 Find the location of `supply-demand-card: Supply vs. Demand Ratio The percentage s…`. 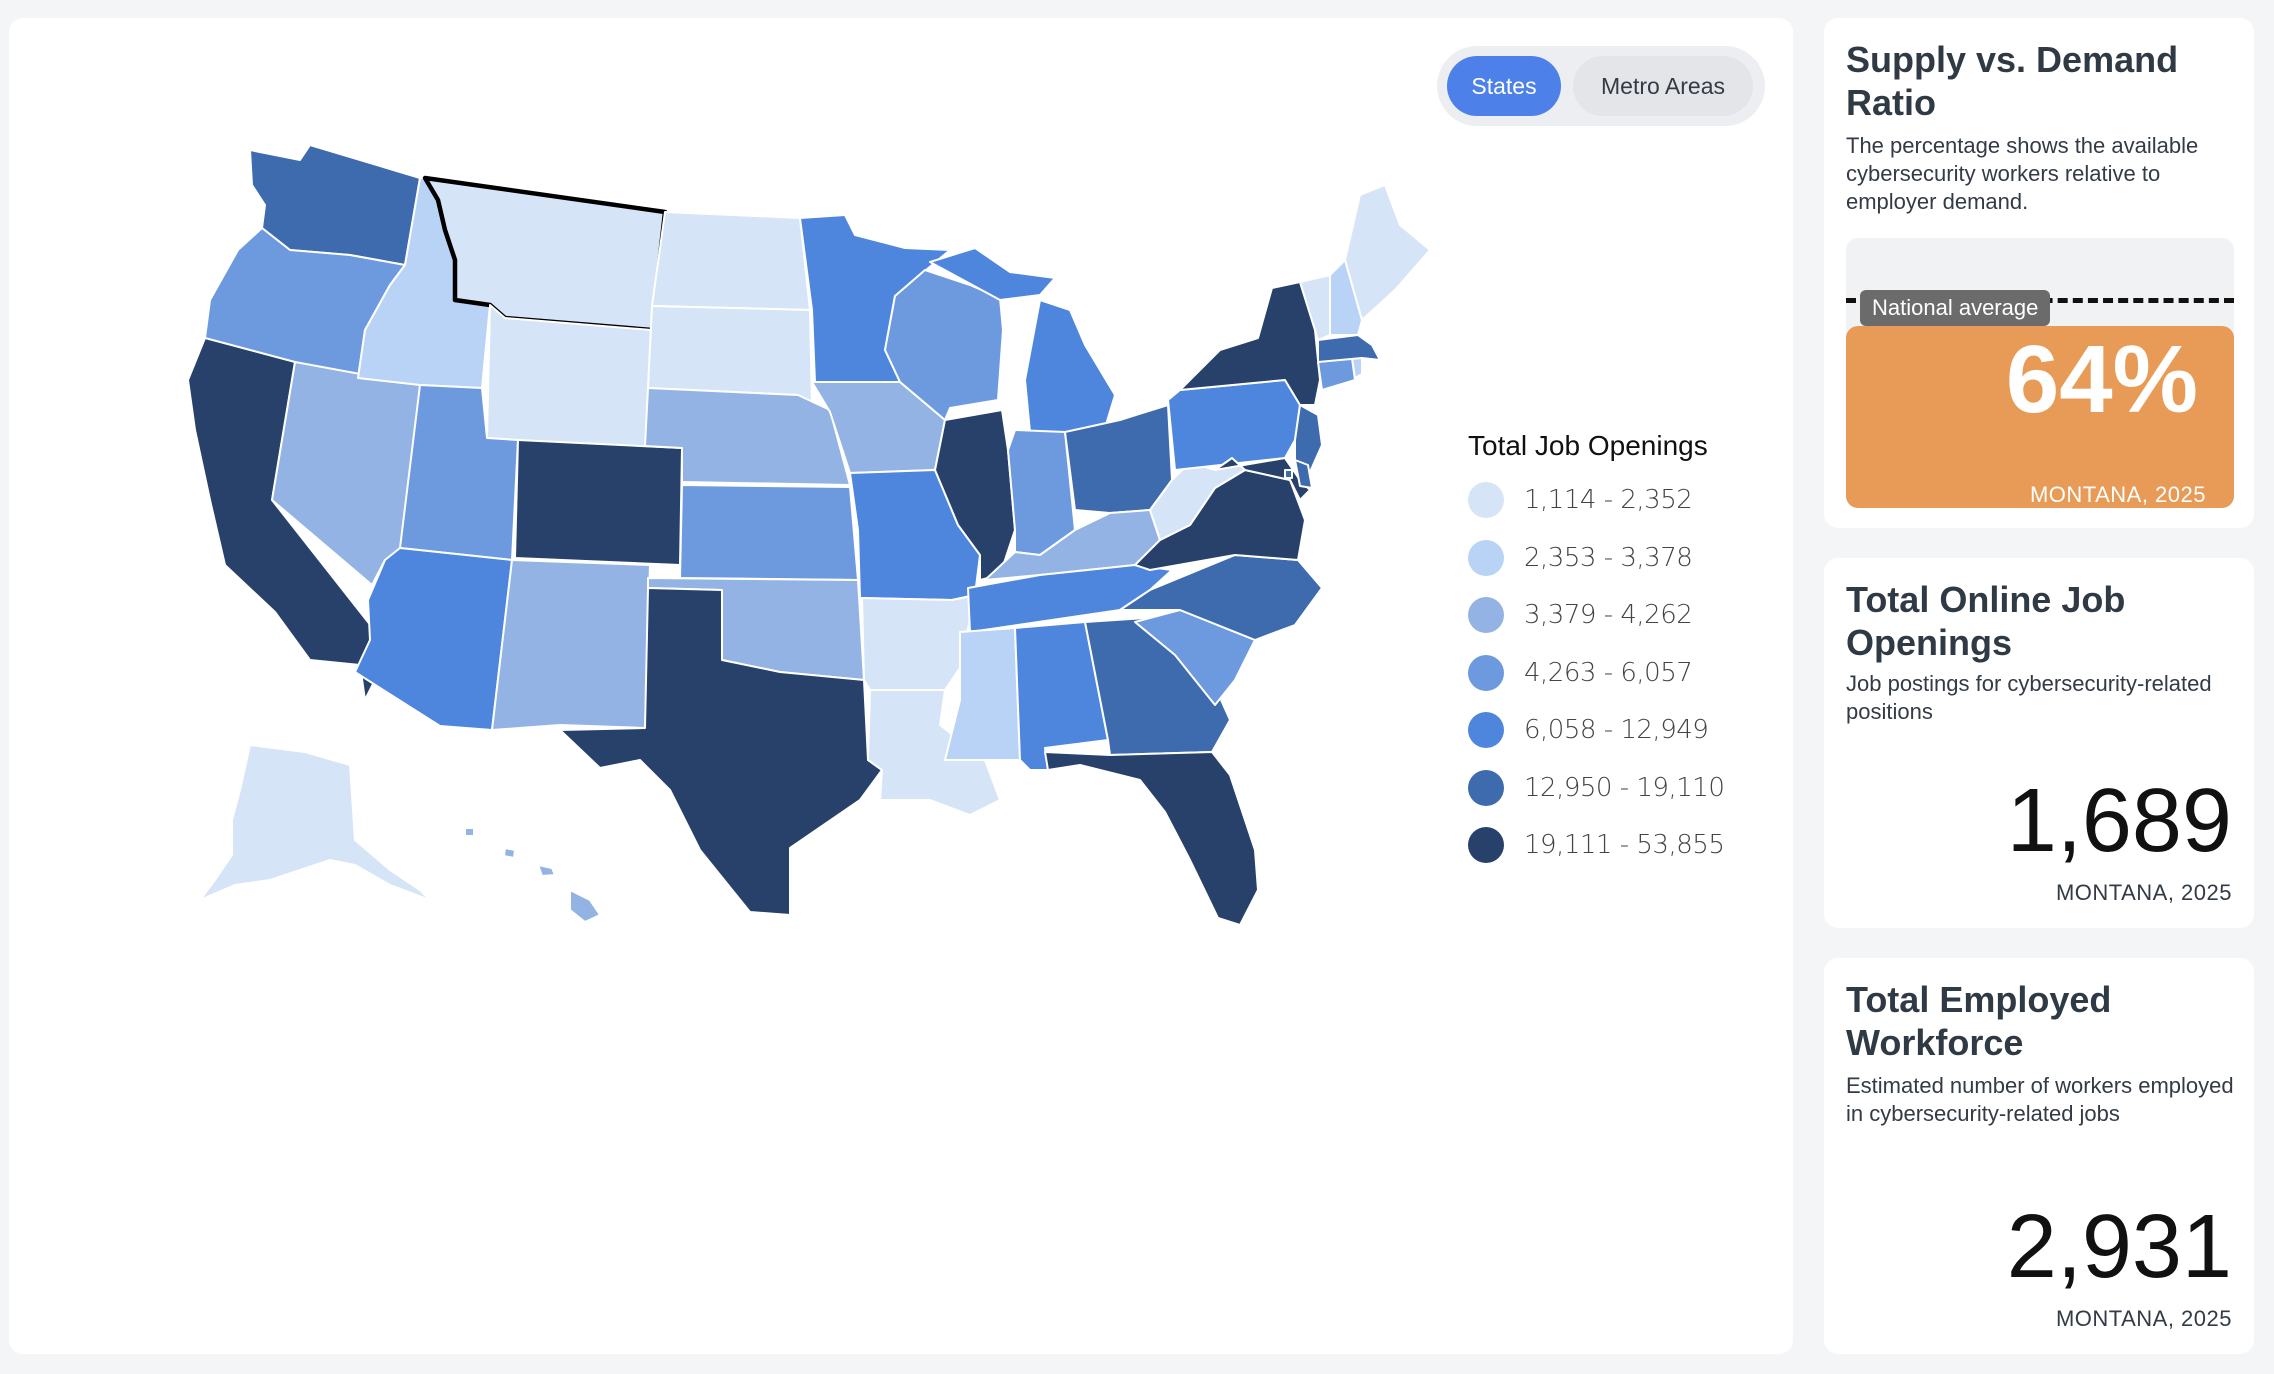

supply-demand-card: Supply vs. Demand Ratio The percentage s… is located at coordinates (2039, 273).